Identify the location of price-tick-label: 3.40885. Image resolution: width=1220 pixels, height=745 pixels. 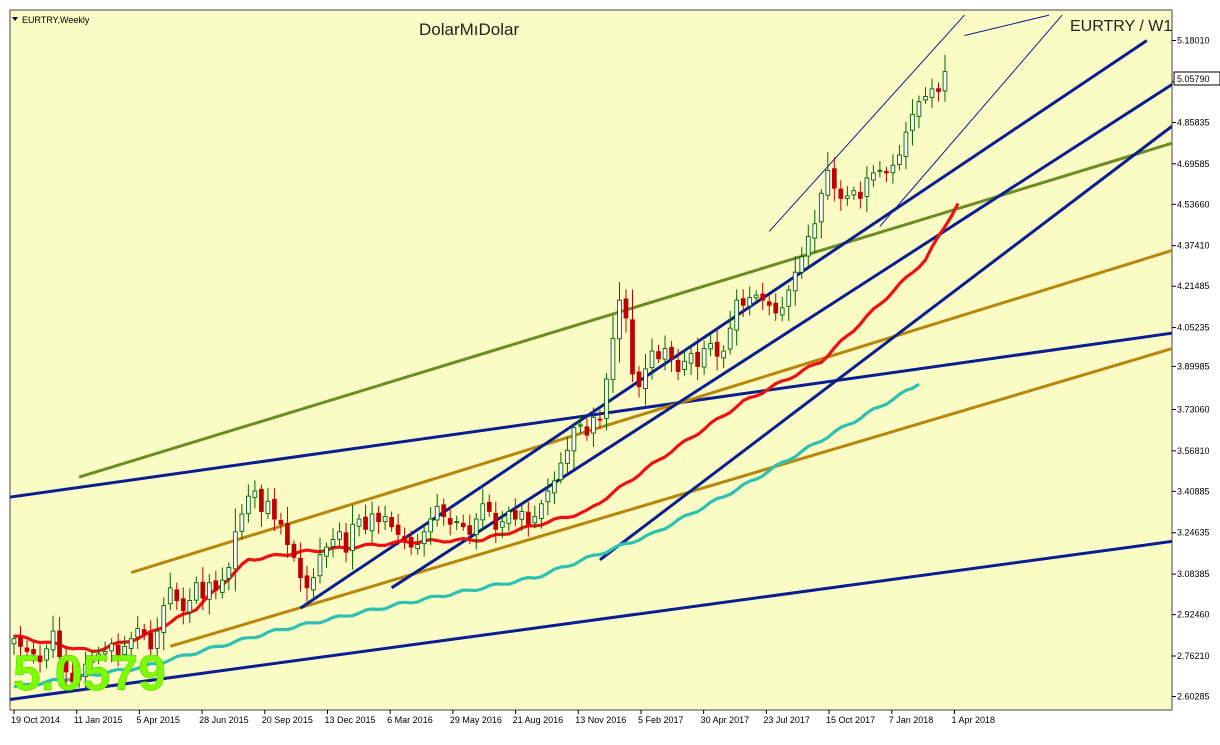
(1193, 491).